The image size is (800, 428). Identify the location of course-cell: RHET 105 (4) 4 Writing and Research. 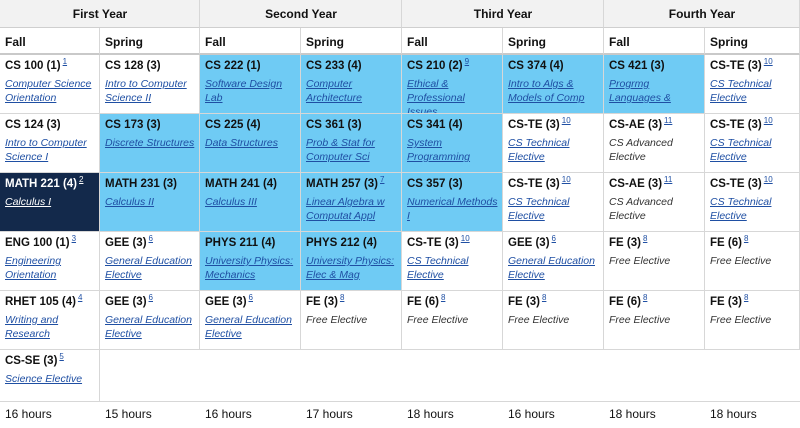
(50, 320).